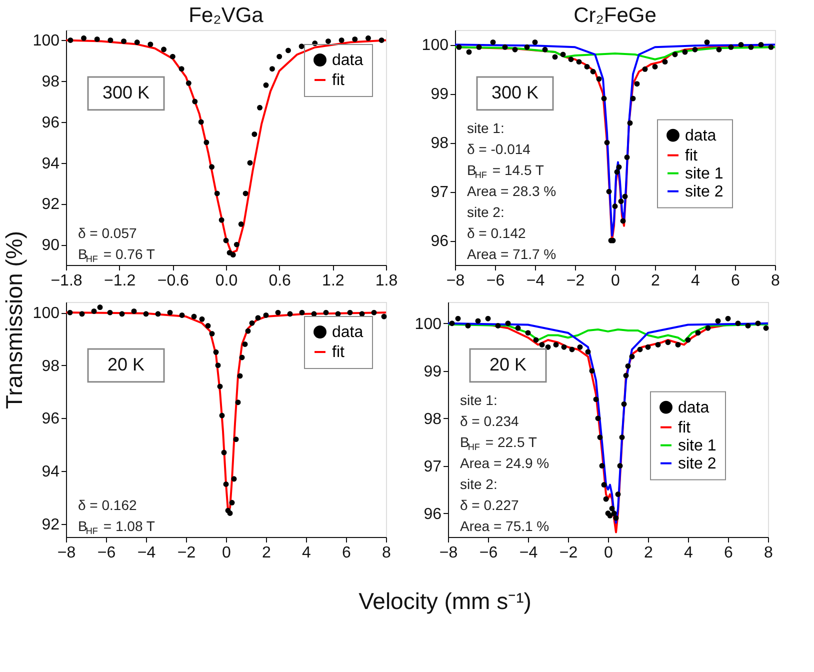  Describe the element at coordinates (226, 15) in the screenshot. I see `chart-title: Fe₂VGa` at that location.